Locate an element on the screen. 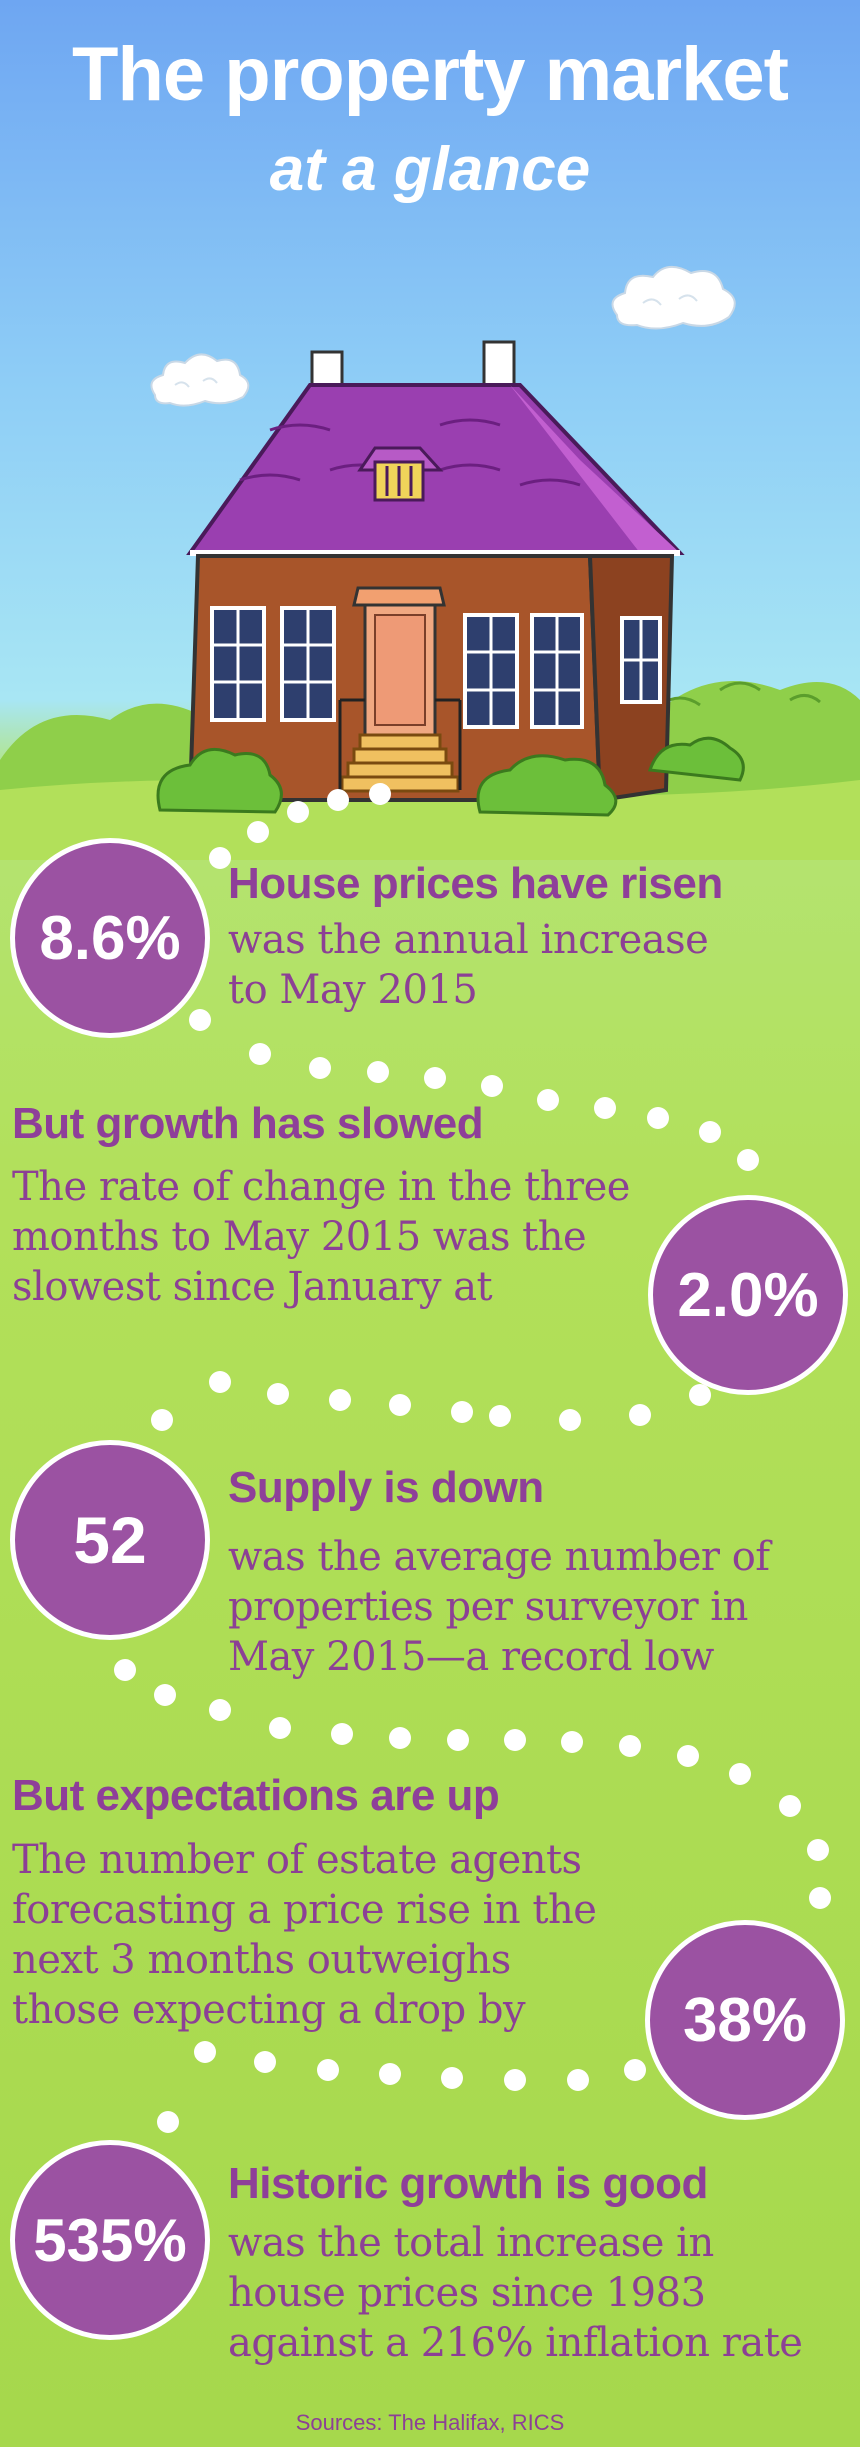 Image resolution: width=860 pixels, height=2447 pixels. stat-circle-rate-of-change: 2.0% is located at coordinates (748, 1295).